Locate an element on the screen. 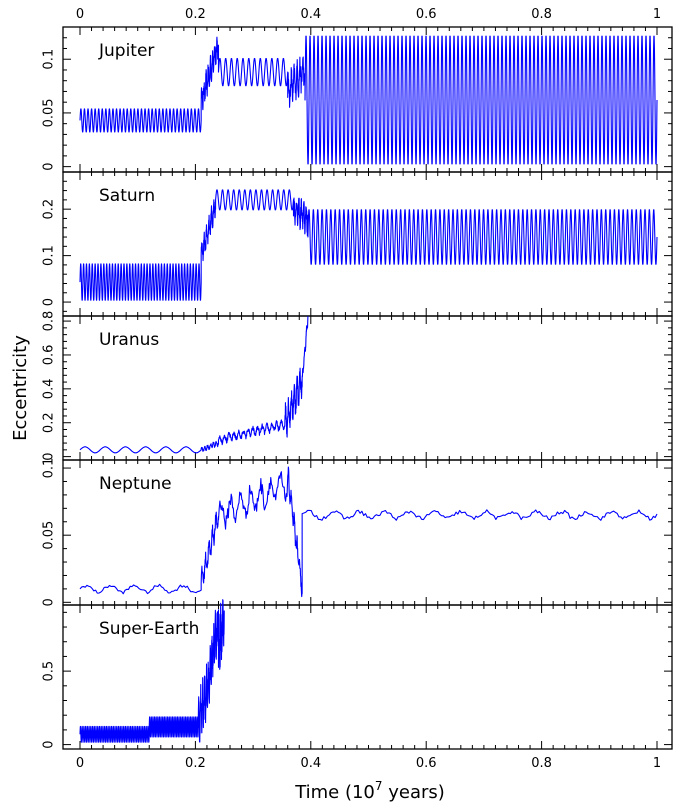 This screenshot has height=809, width=684. panel-label: Uranus is located at coordinates (129, 340).